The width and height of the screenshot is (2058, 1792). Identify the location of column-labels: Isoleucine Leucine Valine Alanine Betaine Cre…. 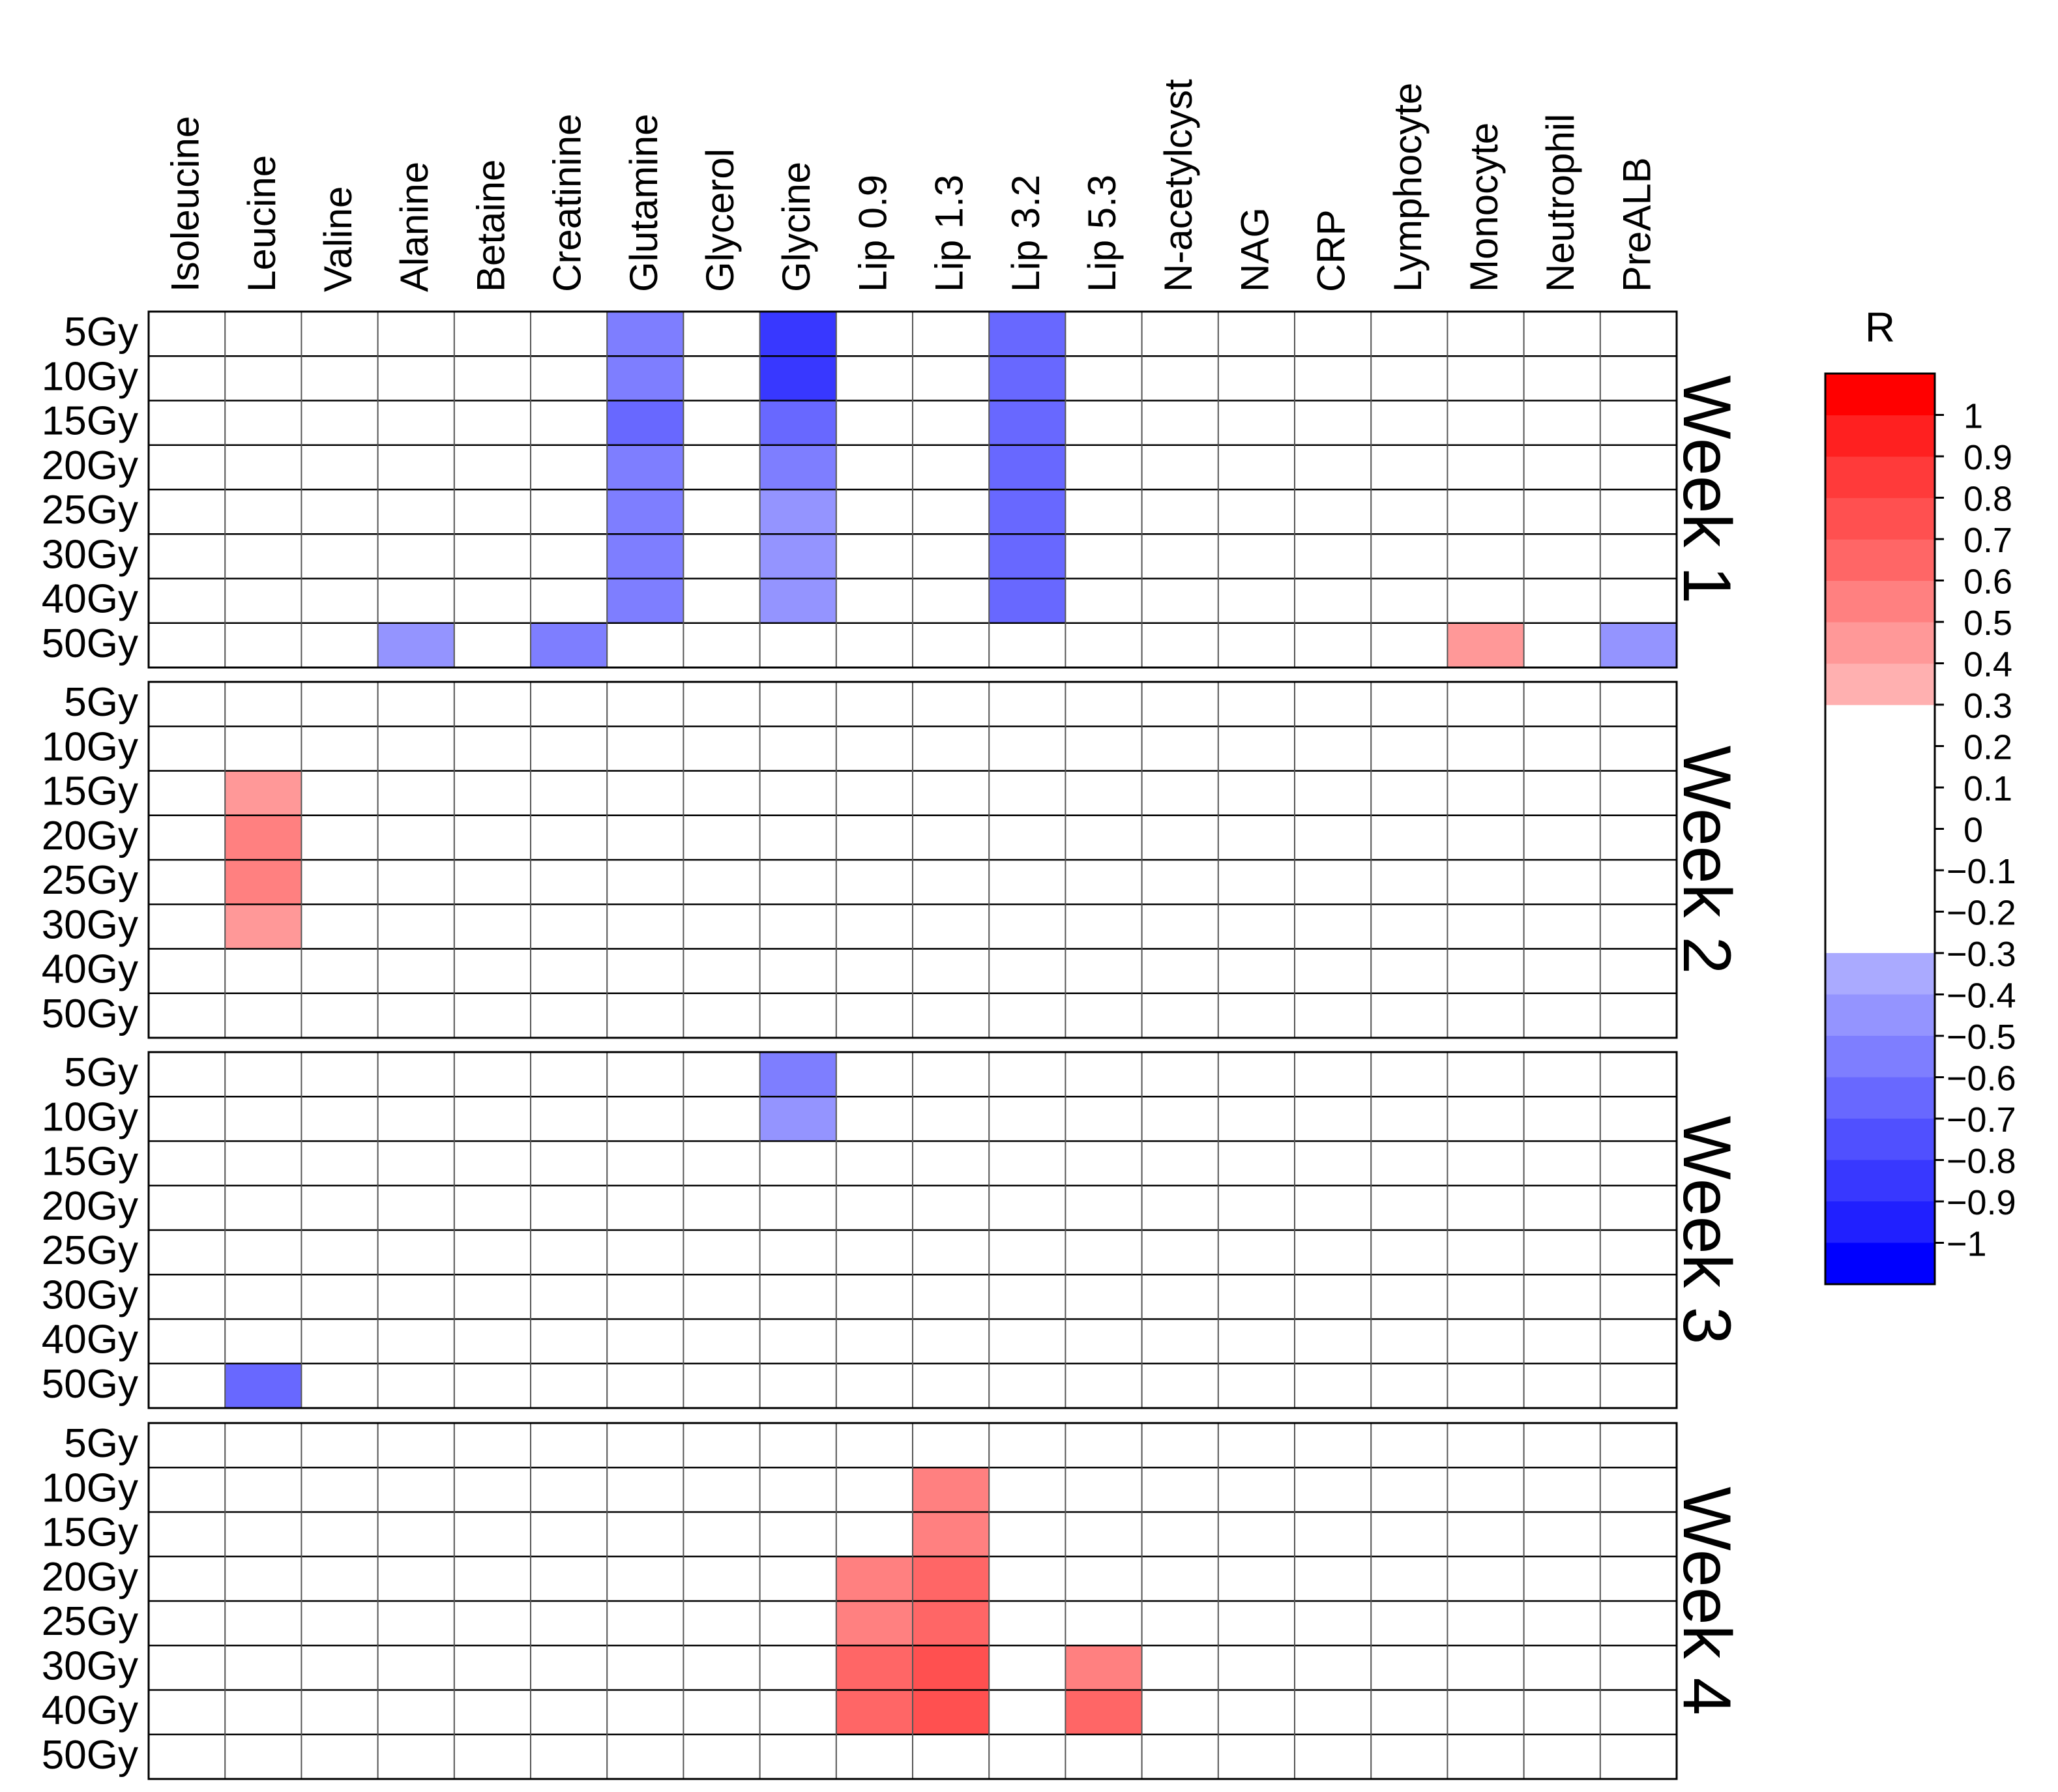
(911, 185).